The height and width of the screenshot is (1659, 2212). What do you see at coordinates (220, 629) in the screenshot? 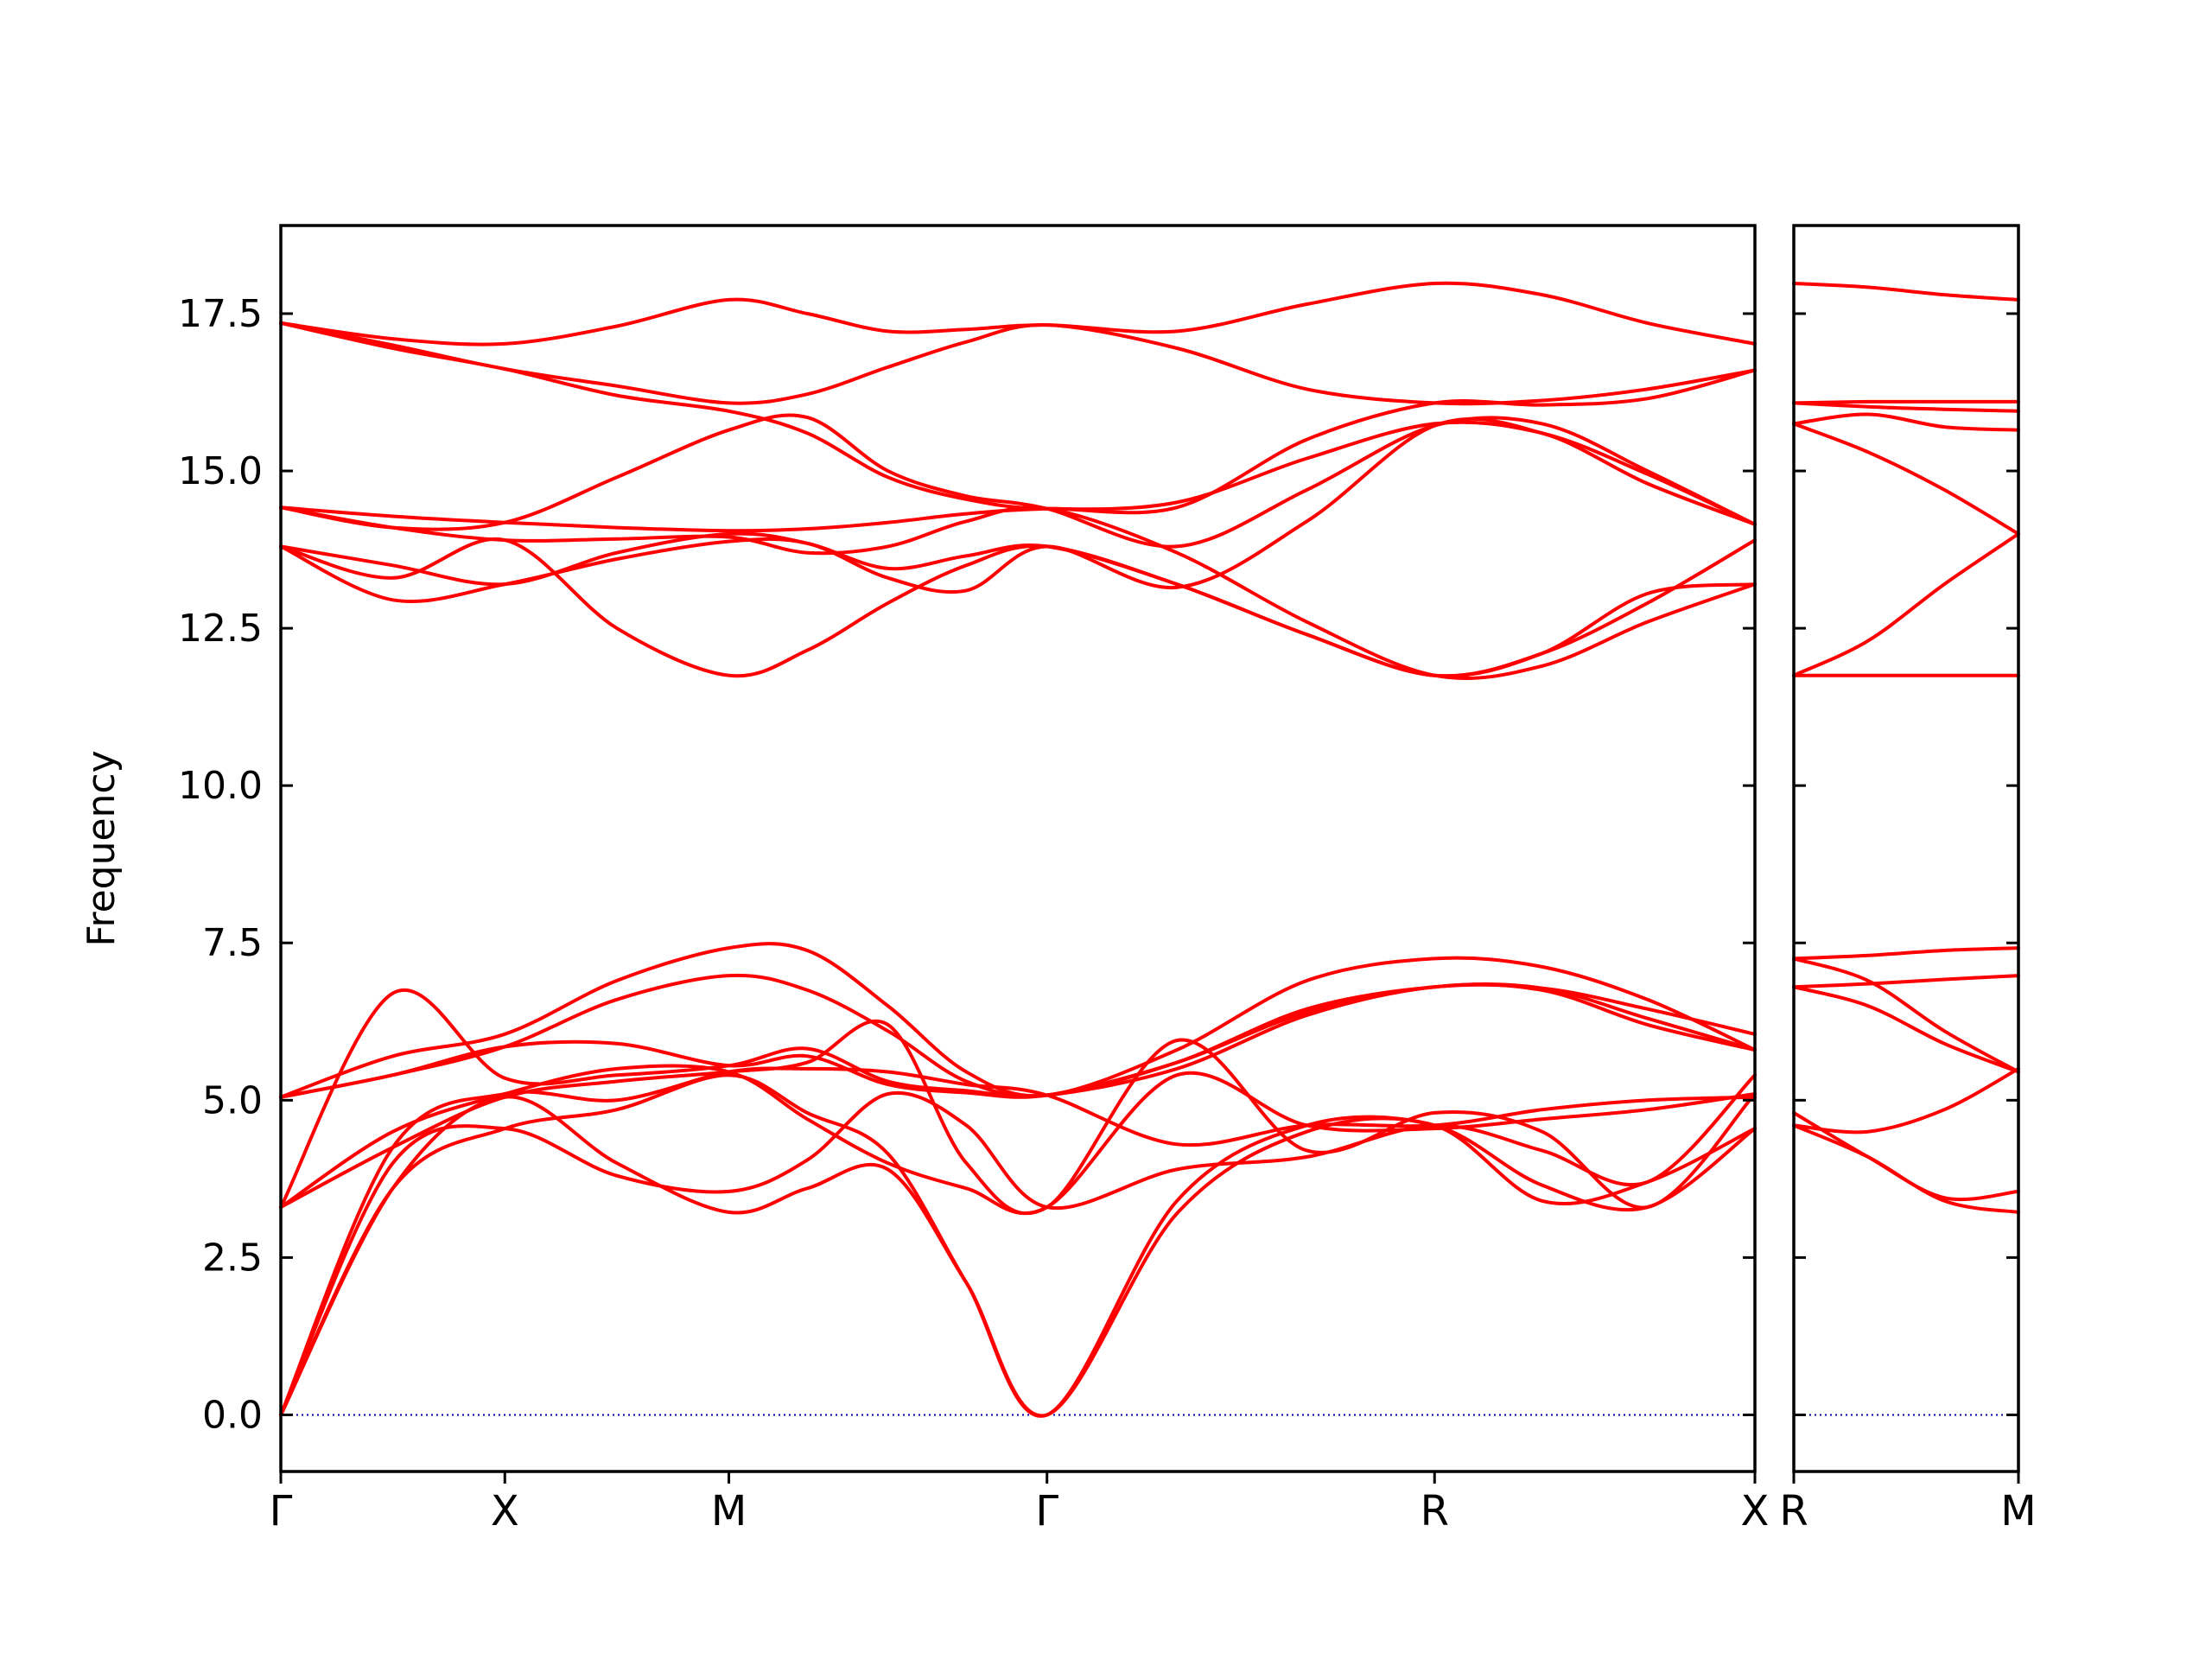
I see `y-tick-label: 12.5` at bounding box center [220, 629].